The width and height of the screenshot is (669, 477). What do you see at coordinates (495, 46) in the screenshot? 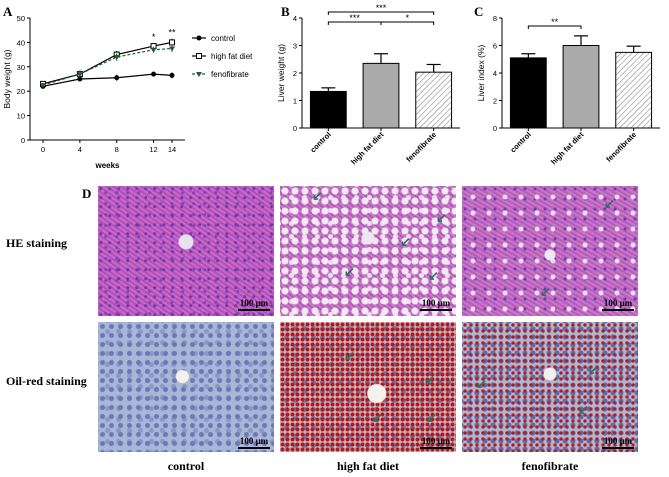
I see `y-tick-label: 6` at bounding box center [495, 46].